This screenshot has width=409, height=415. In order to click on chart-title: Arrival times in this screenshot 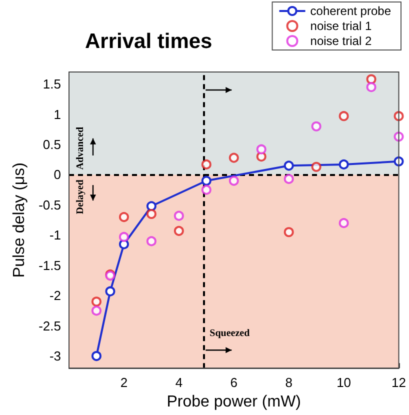, I will do `click(148, 41)`.